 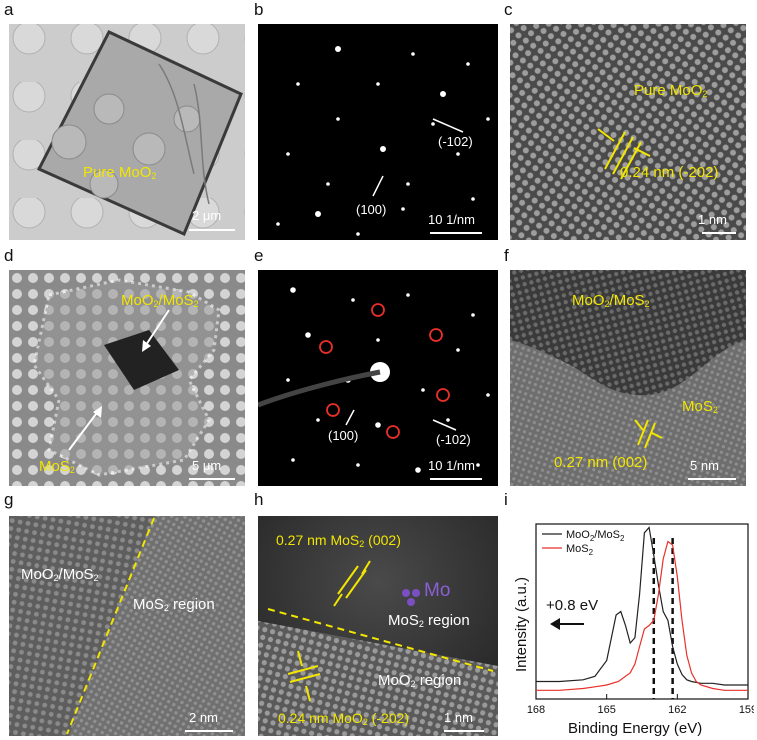 What do you see at coordinates (458, 717) in the screenshot?
I see `panel-h-scale-text: 1 nm` at bounding box center [458, 717].